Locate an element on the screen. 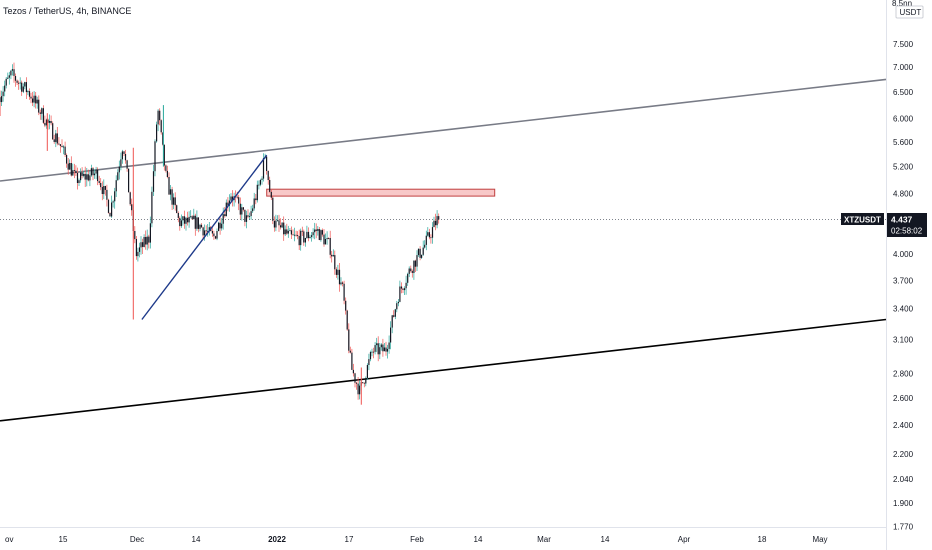  drawings-front is located at coordinates (204, 237).